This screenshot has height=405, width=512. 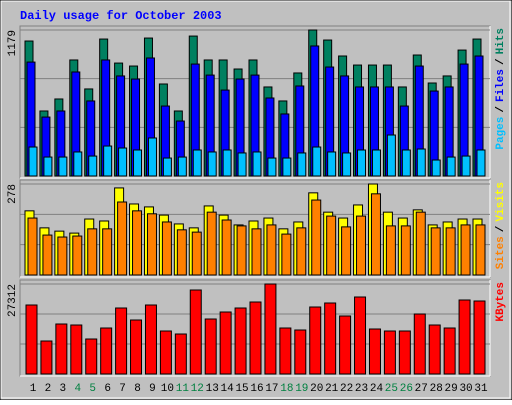 What do you see at coordinates (241, 389) in the screenshot?
I see `x-tick-label: 15` at bounding box center [241, 389].